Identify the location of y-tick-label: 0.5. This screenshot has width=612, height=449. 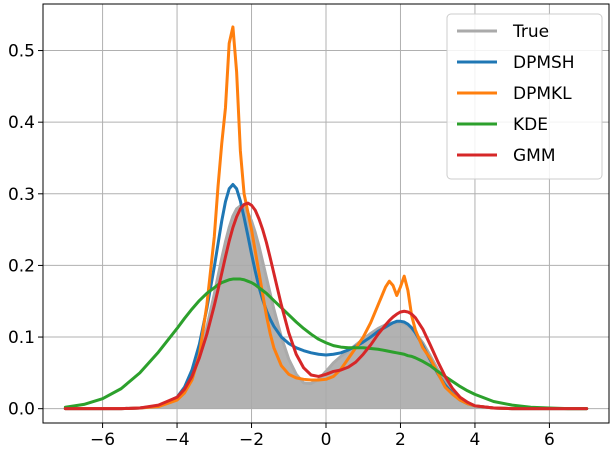
(21, 52).